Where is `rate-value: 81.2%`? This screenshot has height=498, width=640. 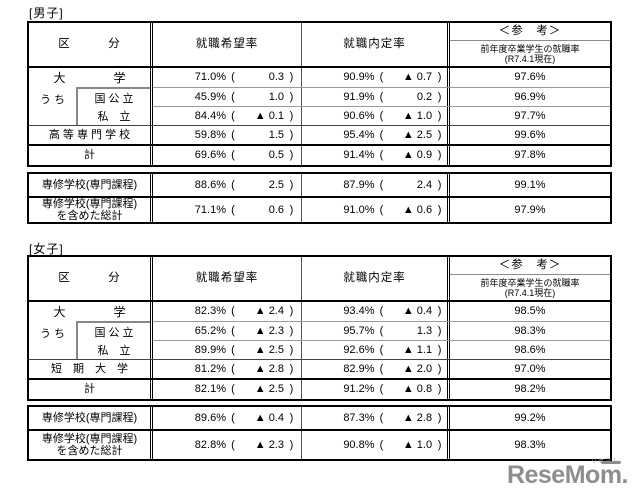 rate-value: 81.2% is located at coordinates (210, 368).